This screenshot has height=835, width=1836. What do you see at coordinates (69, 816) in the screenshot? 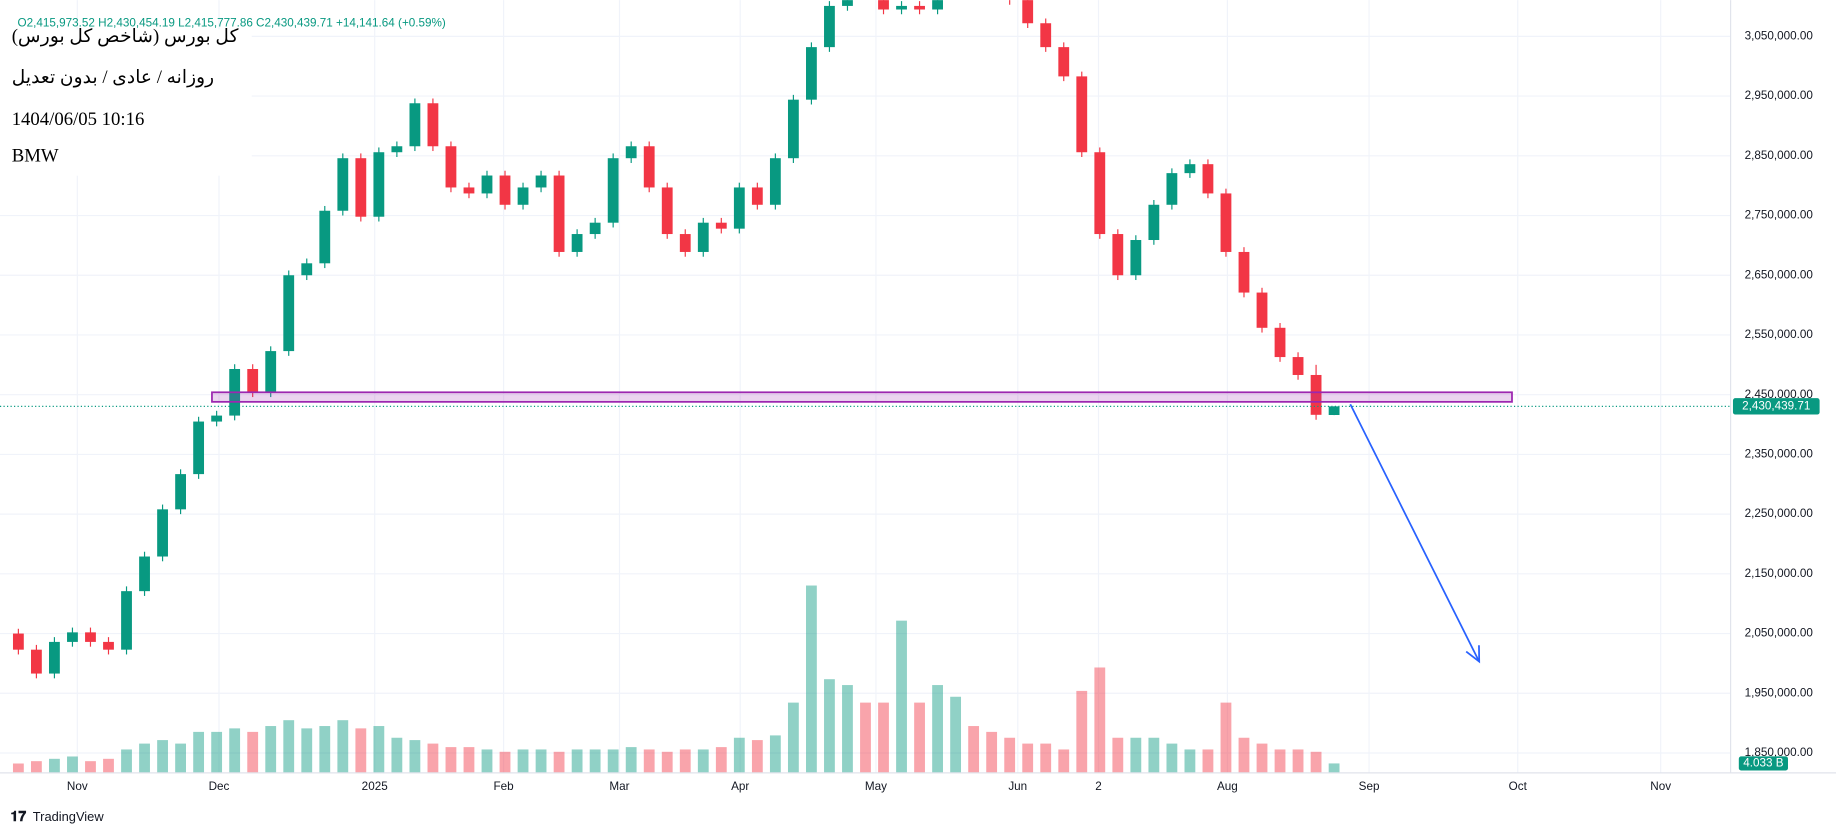
I see `brand-name: TradingView` at bounding box center [69, 816].